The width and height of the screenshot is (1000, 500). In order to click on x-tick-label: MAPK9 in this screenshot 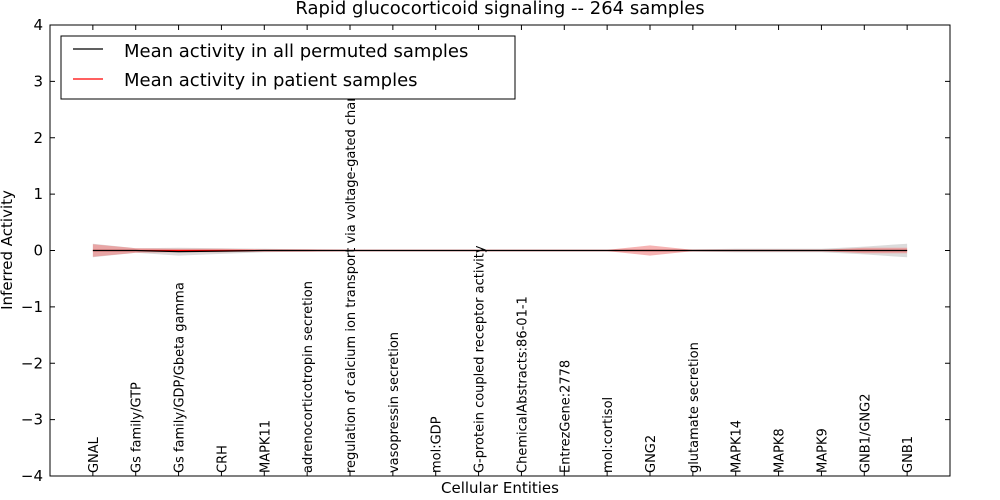, I will do `click(822, 450)`.